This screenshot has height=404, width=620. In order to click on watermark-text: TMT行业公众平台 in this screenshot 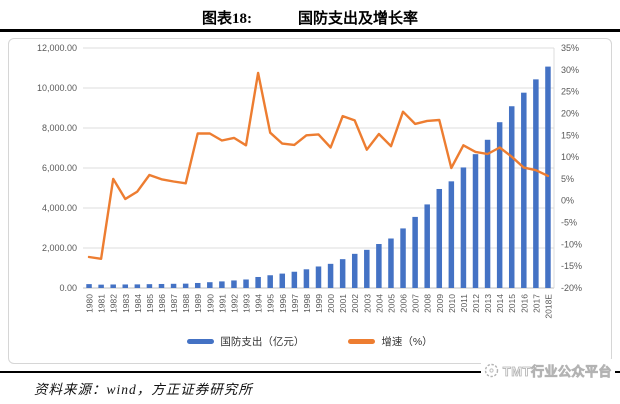, I will do `click(557, 371)`.